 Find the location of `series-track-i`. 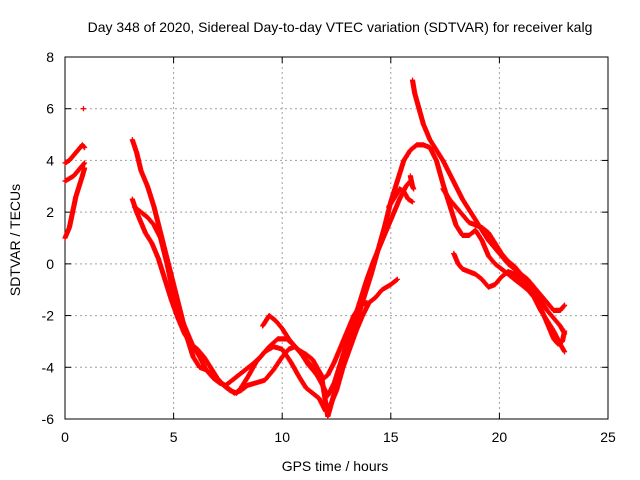

series-track-i is located at coordinates (401, 198).